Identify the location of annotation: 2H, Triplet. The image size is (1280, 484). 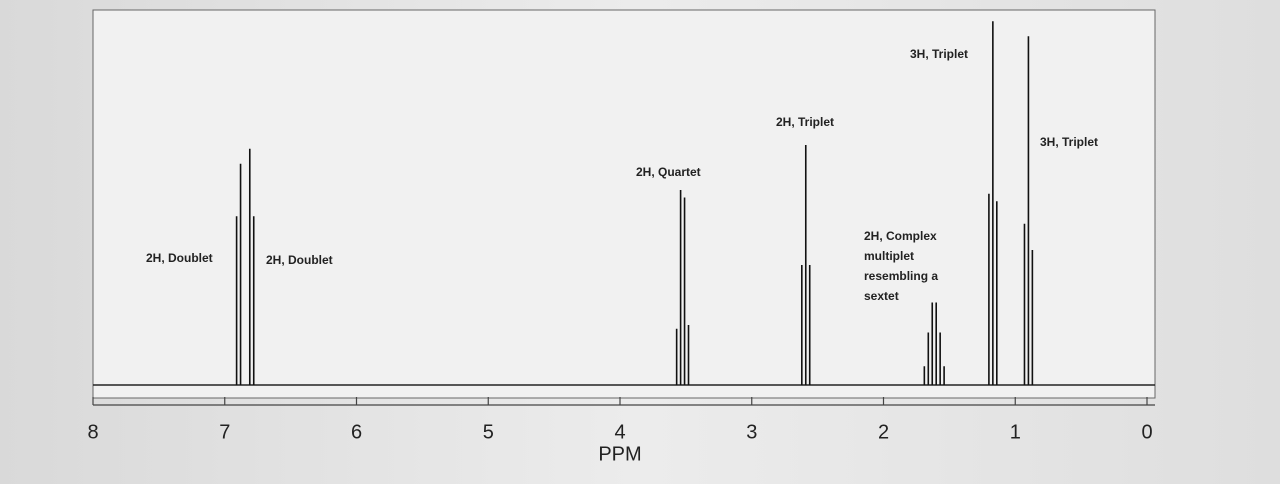
(805, 122).